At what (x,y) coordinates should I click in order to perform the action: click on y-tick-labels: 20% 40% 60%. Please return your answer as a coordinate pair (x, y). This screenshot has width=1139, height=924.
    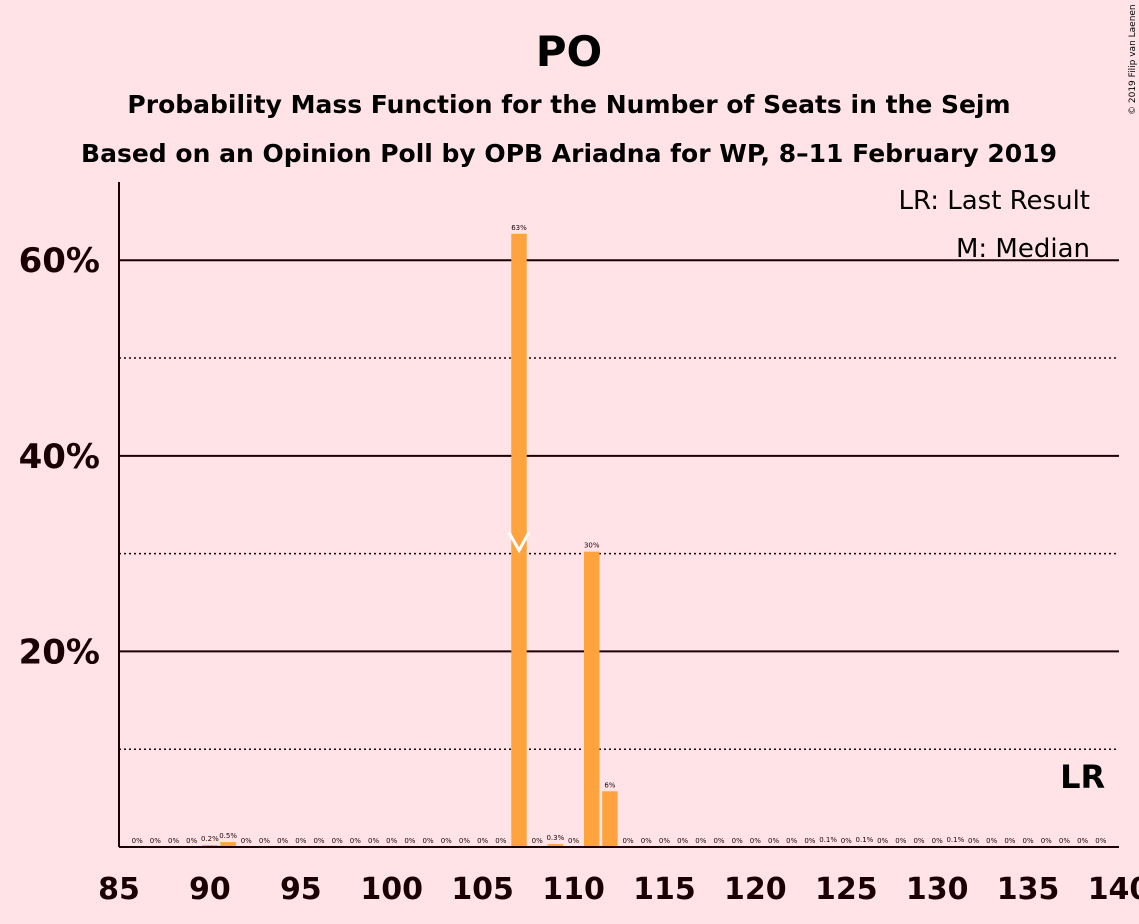
    Looking at the image, I should click on (59, 456).